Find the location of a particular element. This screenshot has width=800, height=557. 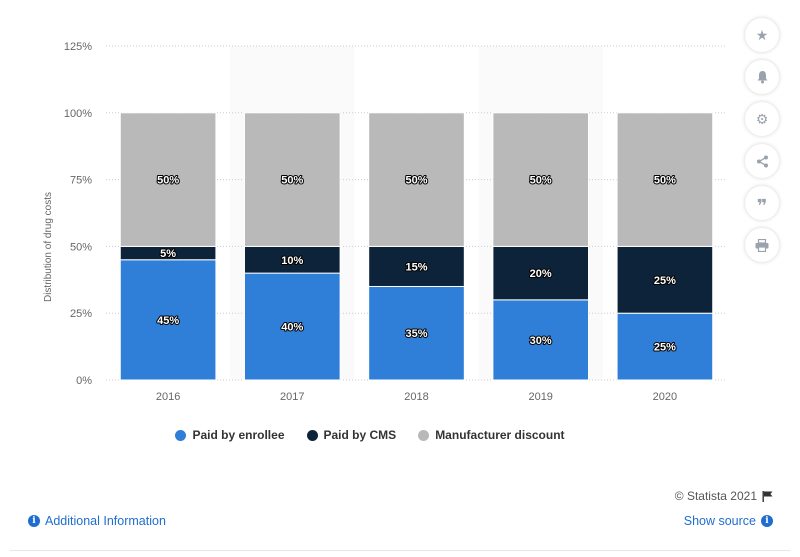

print-icon is located at coordinates (762, 245).